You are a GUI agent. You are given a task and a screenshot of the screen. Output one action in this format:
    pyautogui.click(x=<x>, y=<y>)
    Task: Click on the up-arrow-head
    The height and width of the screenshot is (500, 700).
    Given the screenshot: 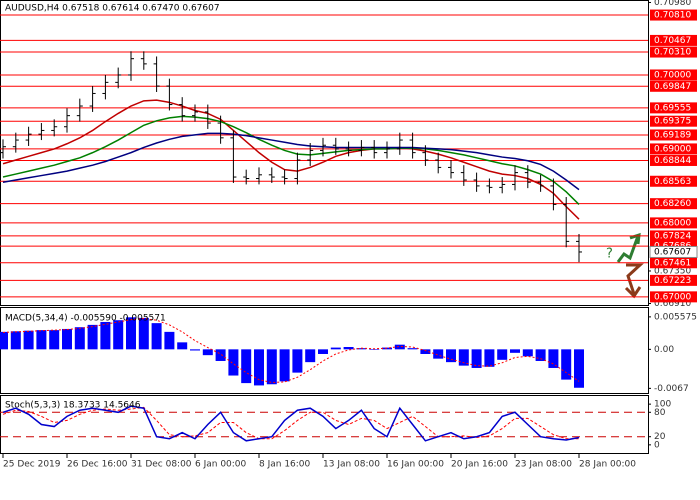 What is the action you would take?
    pyautogui.click(x=635, y=238)
    